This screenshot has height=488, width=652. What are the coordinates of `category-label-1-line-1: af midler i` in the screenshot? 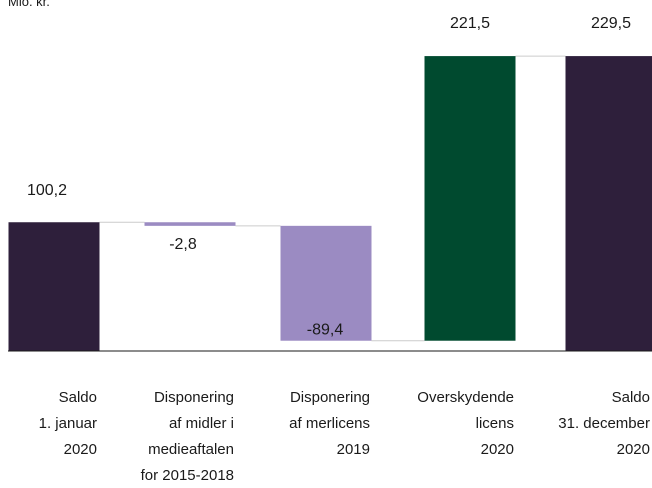 It's located at (201, 423).